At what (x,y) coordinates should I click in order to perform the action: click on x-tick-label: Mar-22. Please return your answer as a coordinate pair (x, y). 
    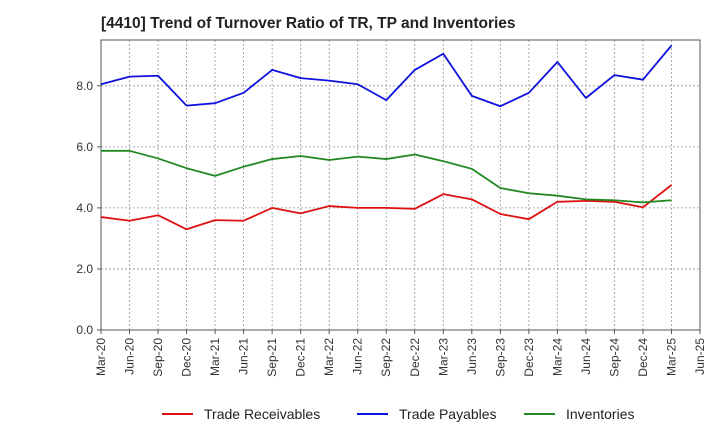
    Looking at the image, I should click on (329, 357).